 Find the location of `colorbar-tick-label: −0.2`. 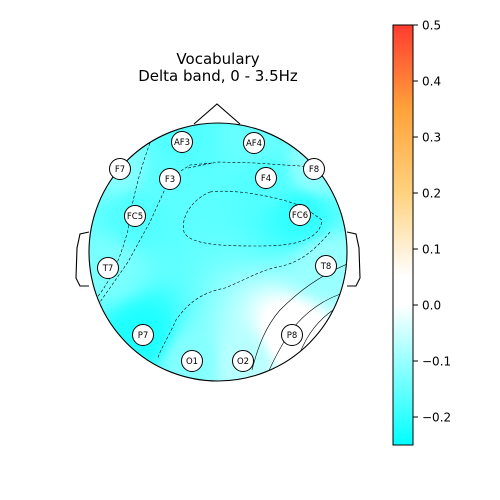

colorbar-tick-label: −0.2 is located at coordinates (436, 418).